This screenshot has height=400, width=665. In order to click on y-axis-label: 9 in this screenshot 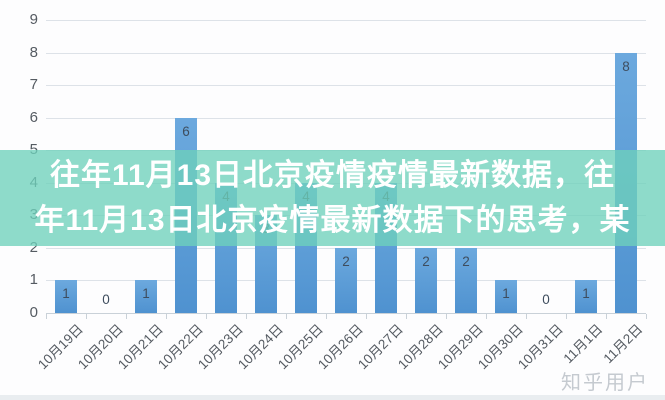, I will do `click(33, 20)`.